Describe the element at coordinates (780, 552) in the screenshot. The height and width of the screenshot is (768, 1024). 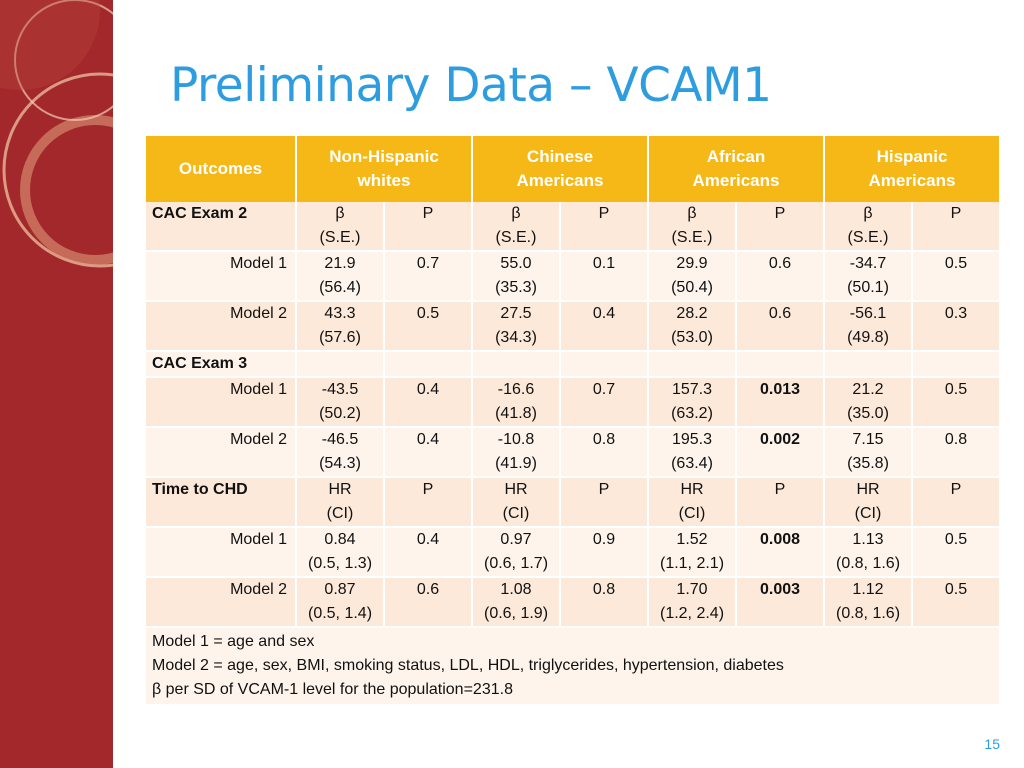
I see `table-cell: 0.008` at that location.